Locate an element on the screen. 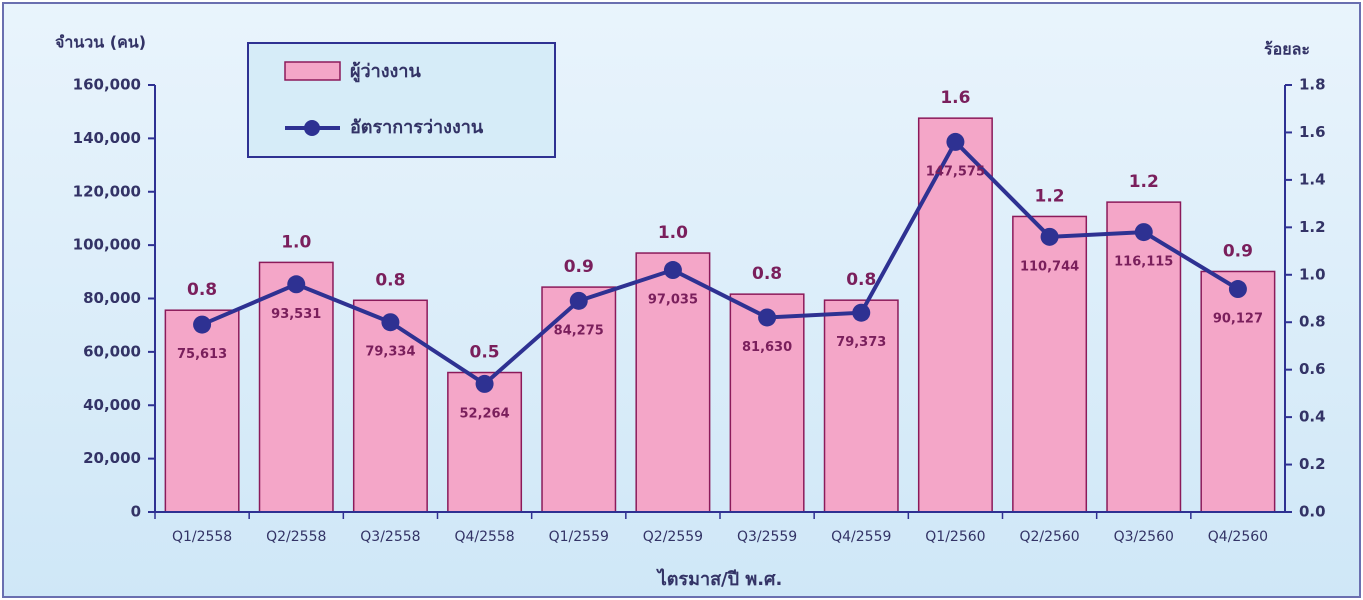 The image size is (1363, 600). bar-value-label: 97,035 is located at coordinates (673, 300).